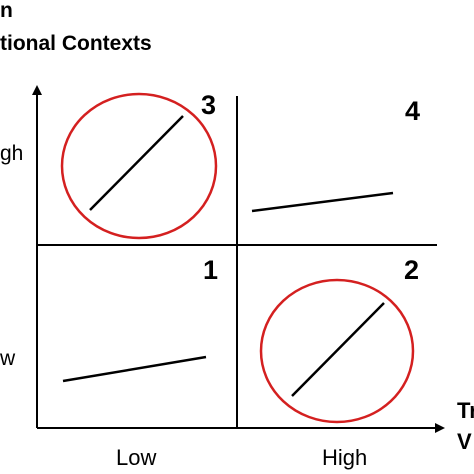 This screenshot has width=474, height=474. I want to click on quadrant-2-number: 2, so click(412, 270).